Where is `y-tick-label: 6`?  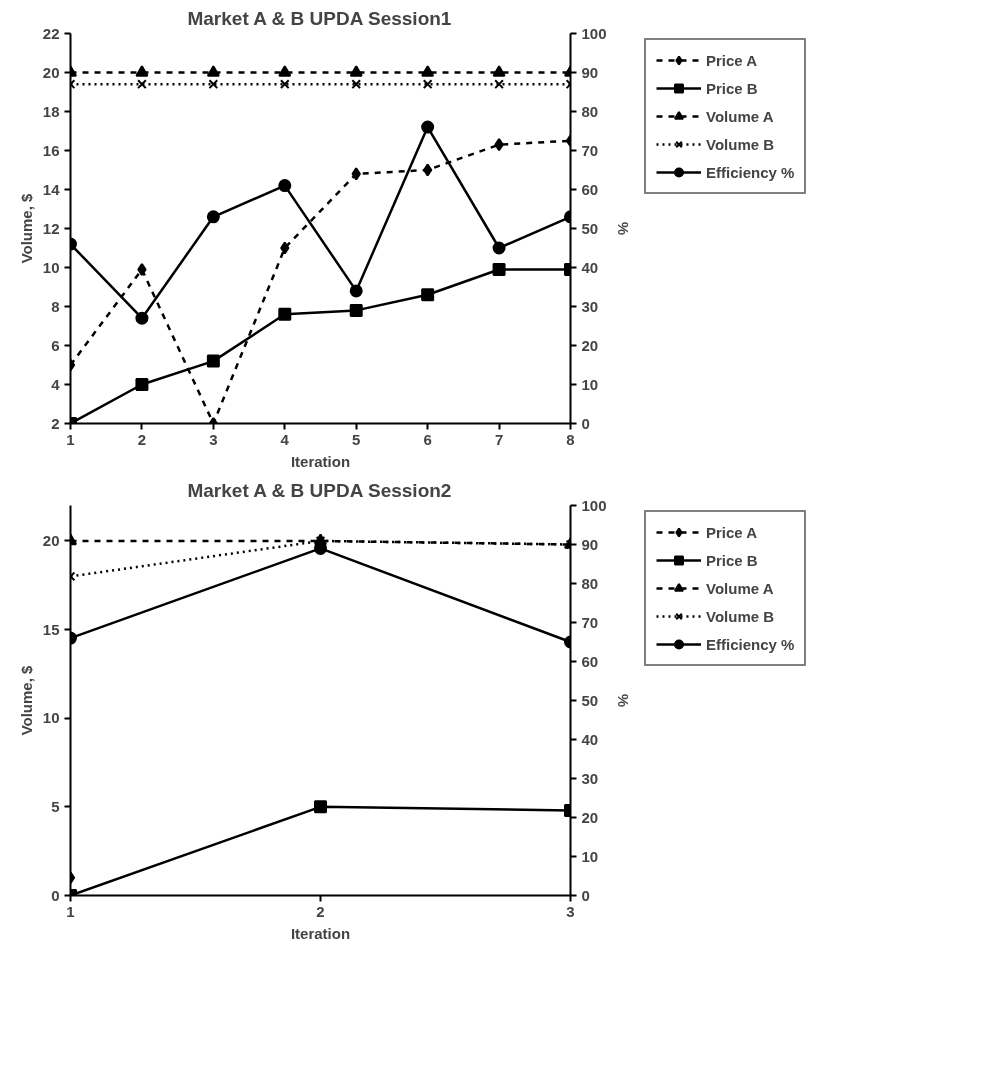 y-tick-label: 6 is located at coordinates (55, 345).